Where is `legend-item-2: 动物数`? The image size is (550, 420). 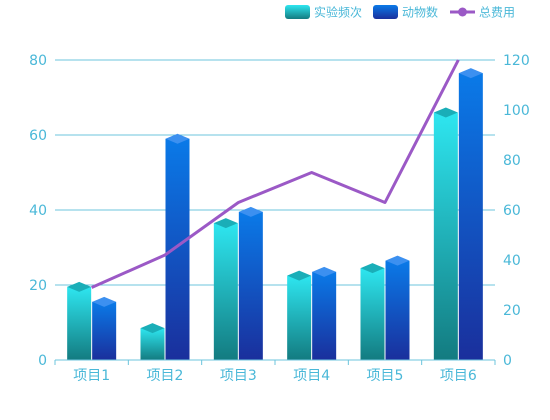
legend-item-2: 动物数 is located at coordinates (405, 12).